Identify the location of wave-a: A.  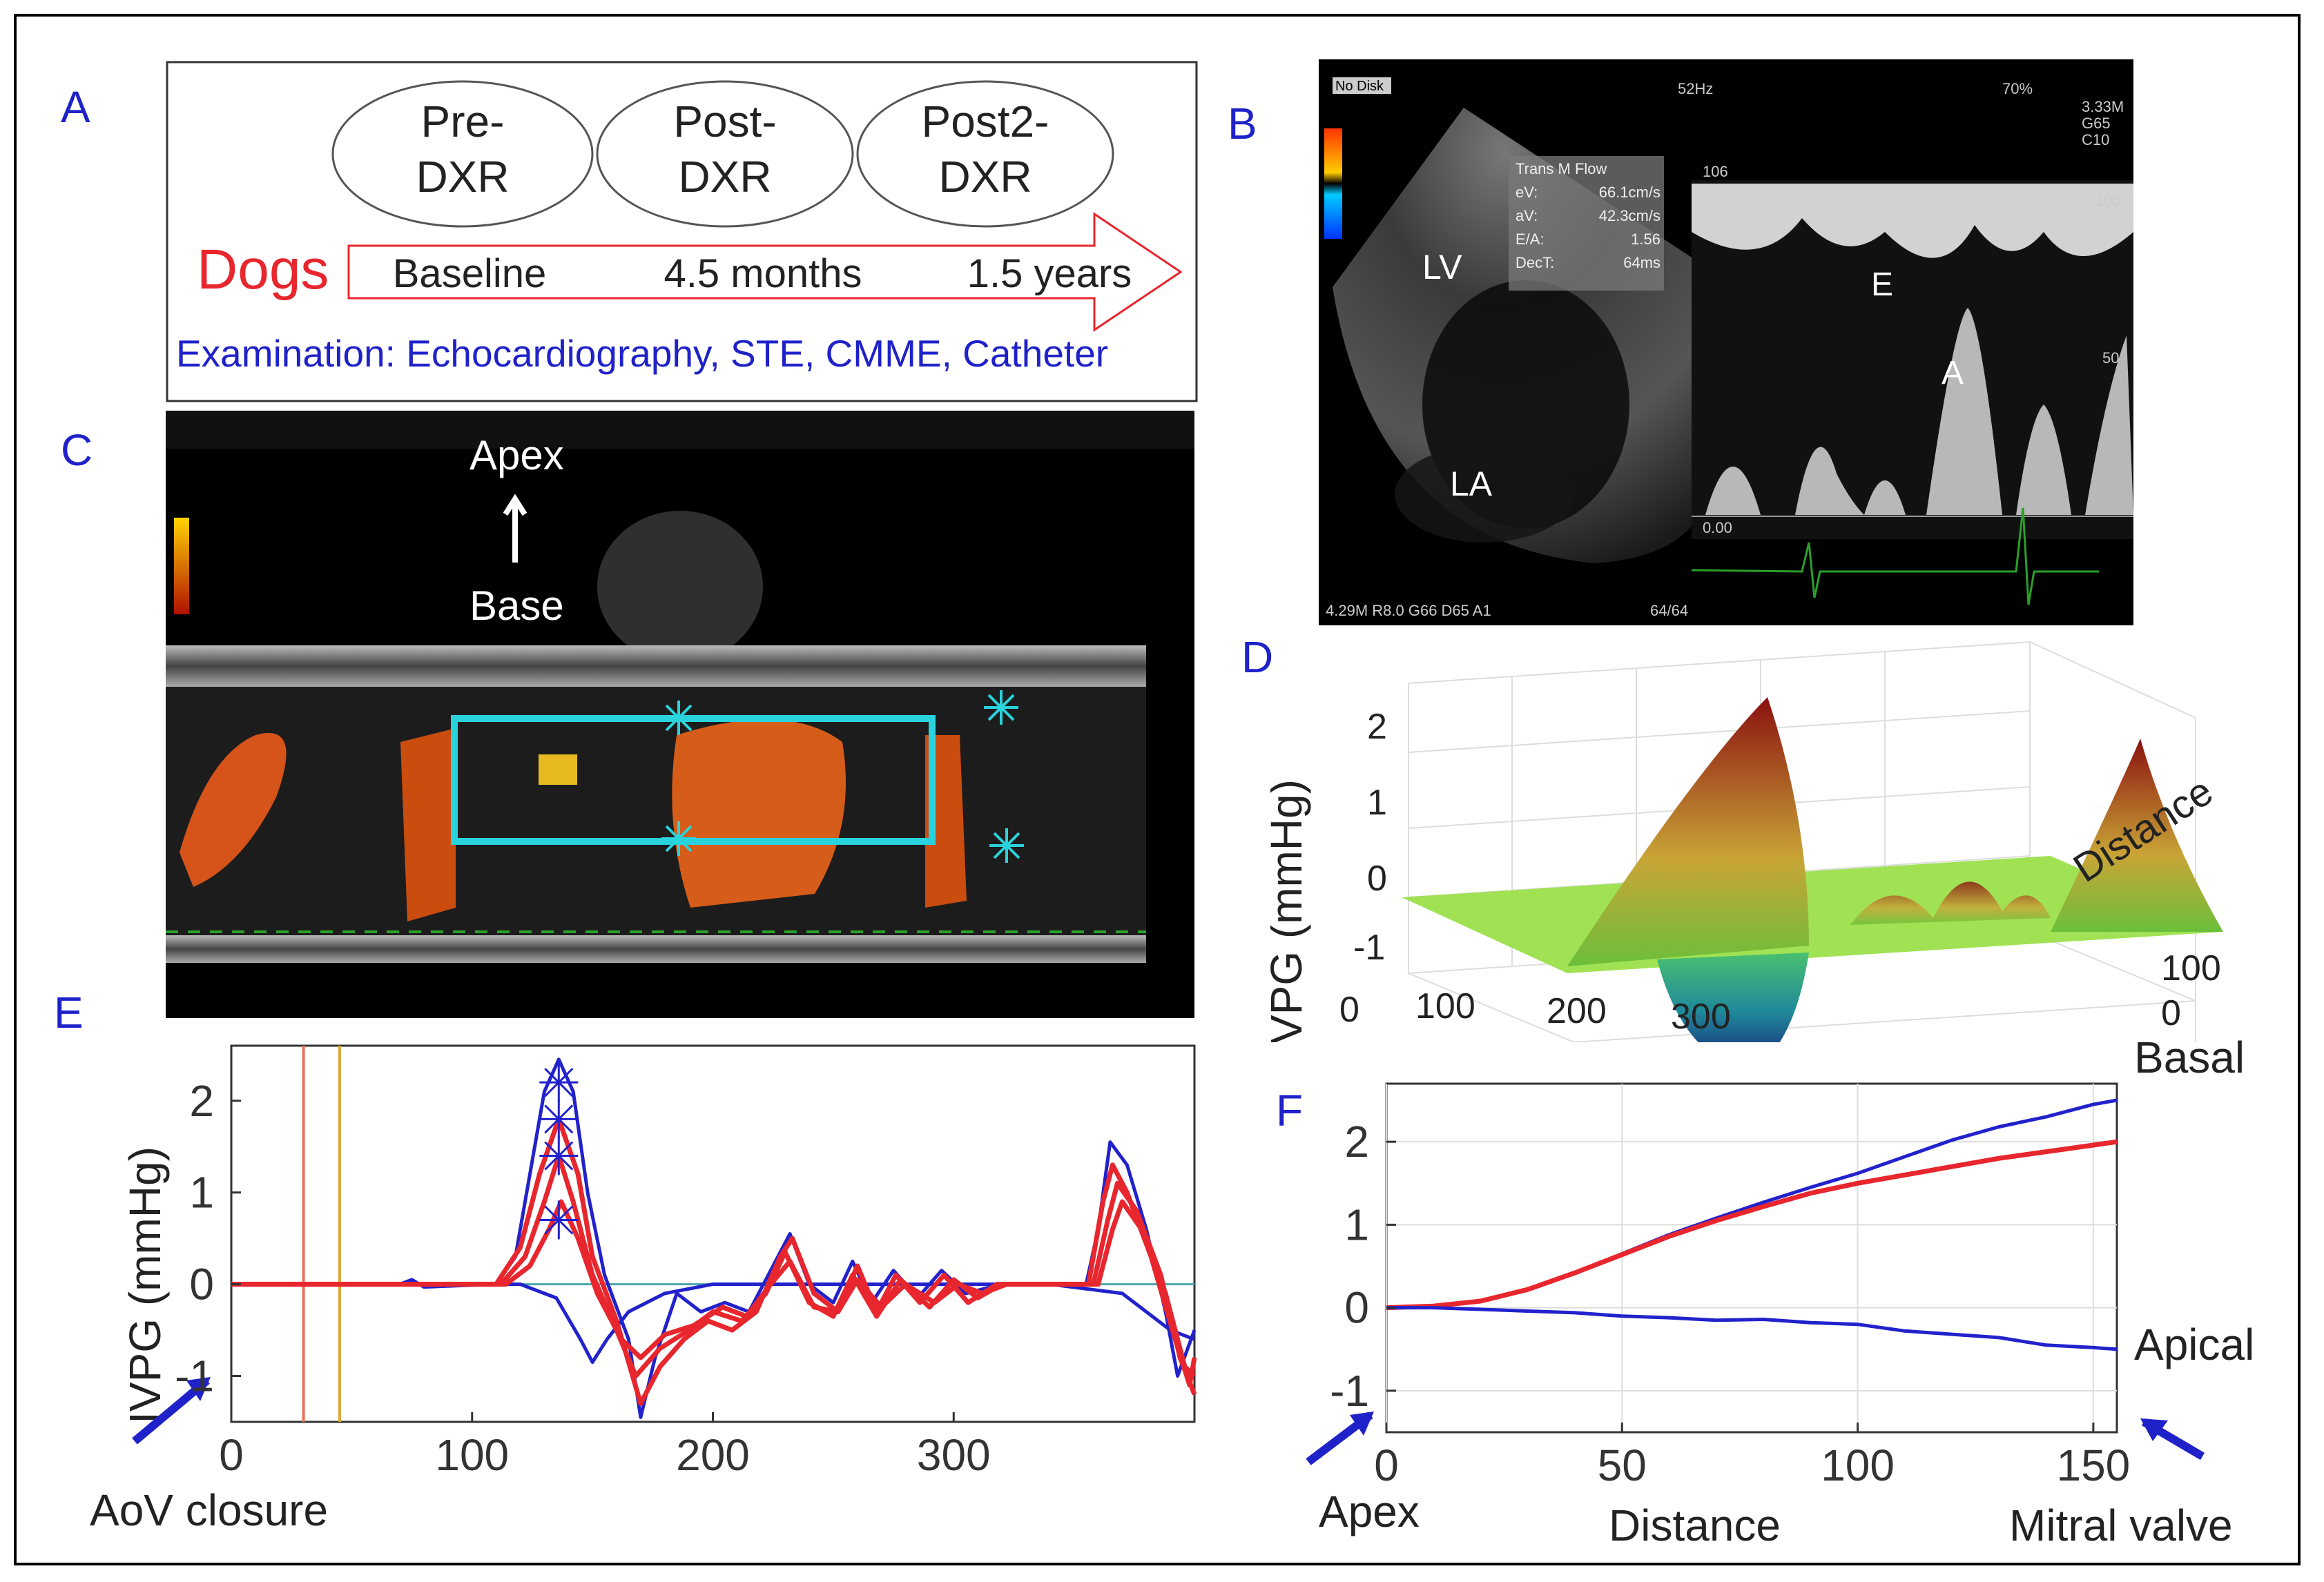
(1952, 373).